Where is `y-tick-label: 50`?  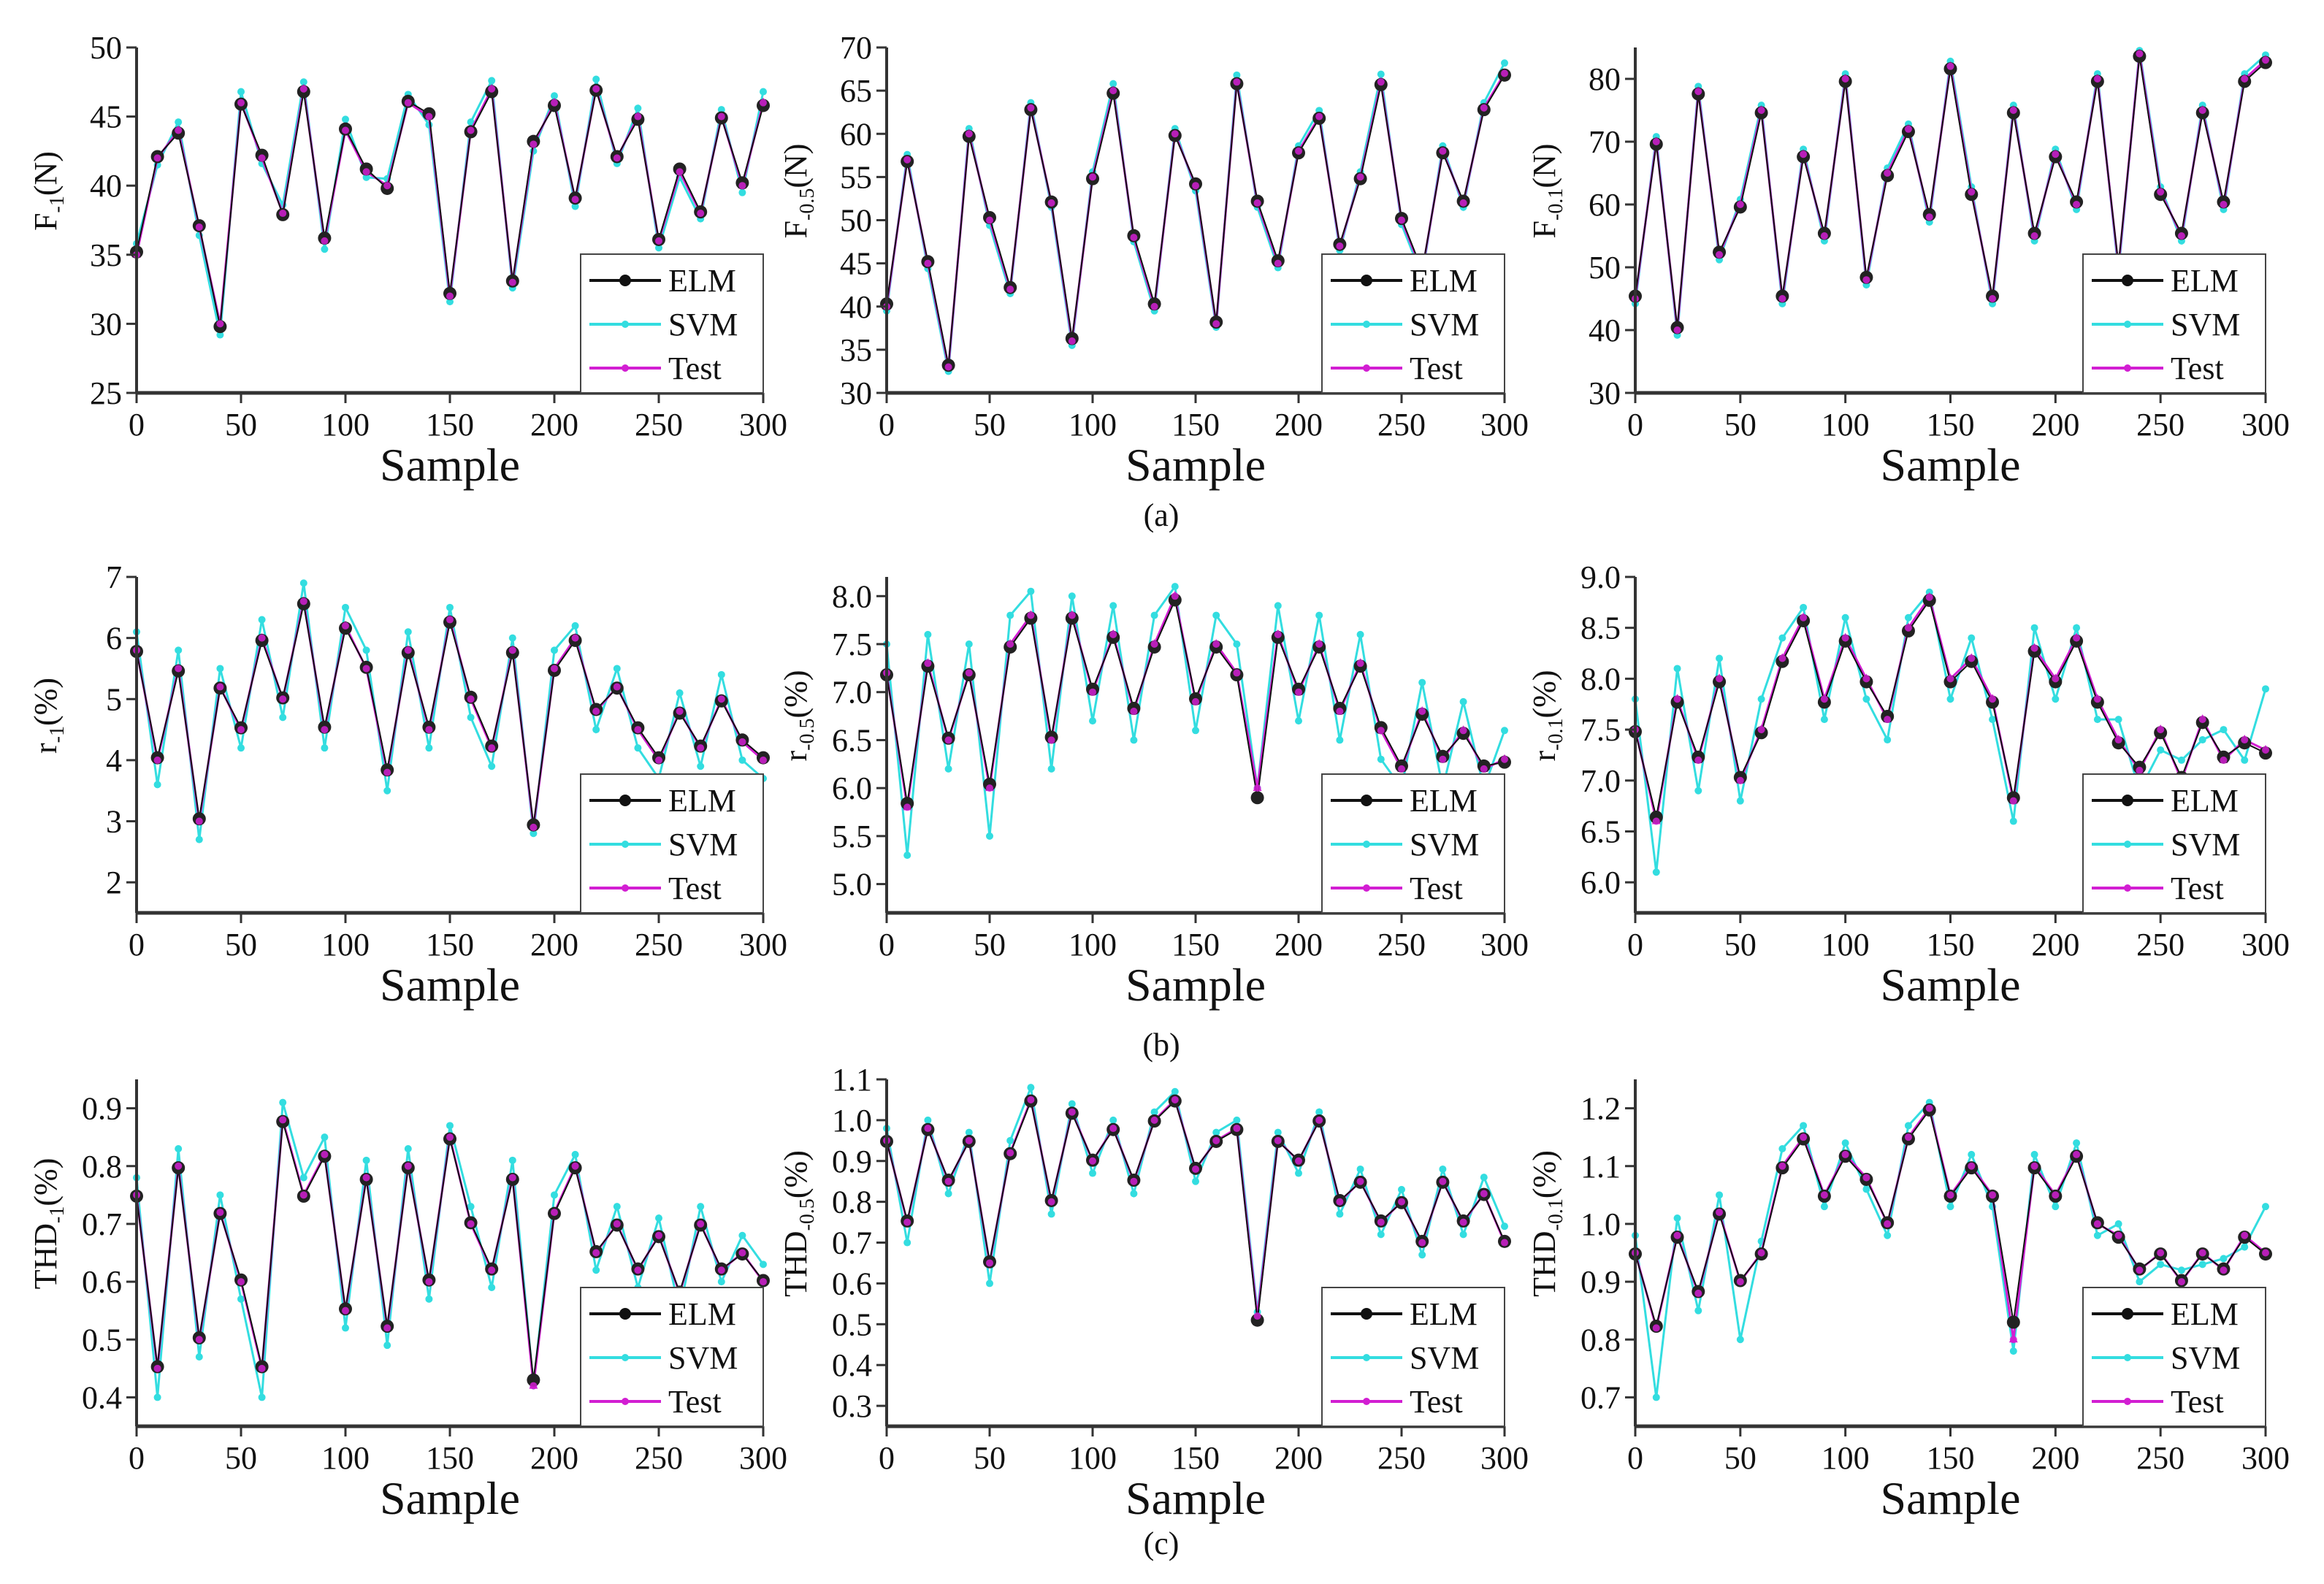
y-tick-label: 50 is located at coordinates (106, 48).